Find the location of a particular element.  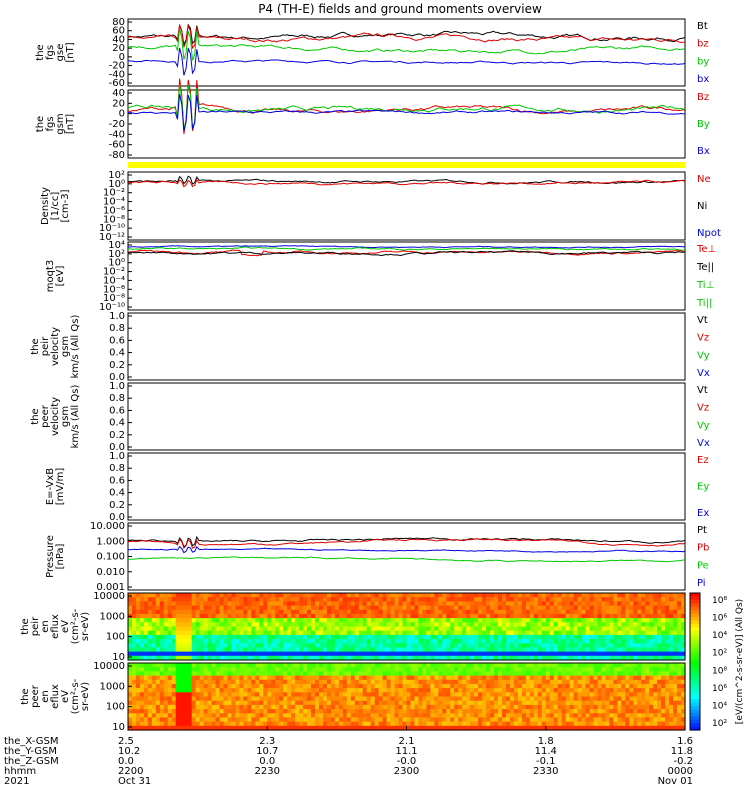

x-tick-label: 0.0 is located at coordinates (126, 761).